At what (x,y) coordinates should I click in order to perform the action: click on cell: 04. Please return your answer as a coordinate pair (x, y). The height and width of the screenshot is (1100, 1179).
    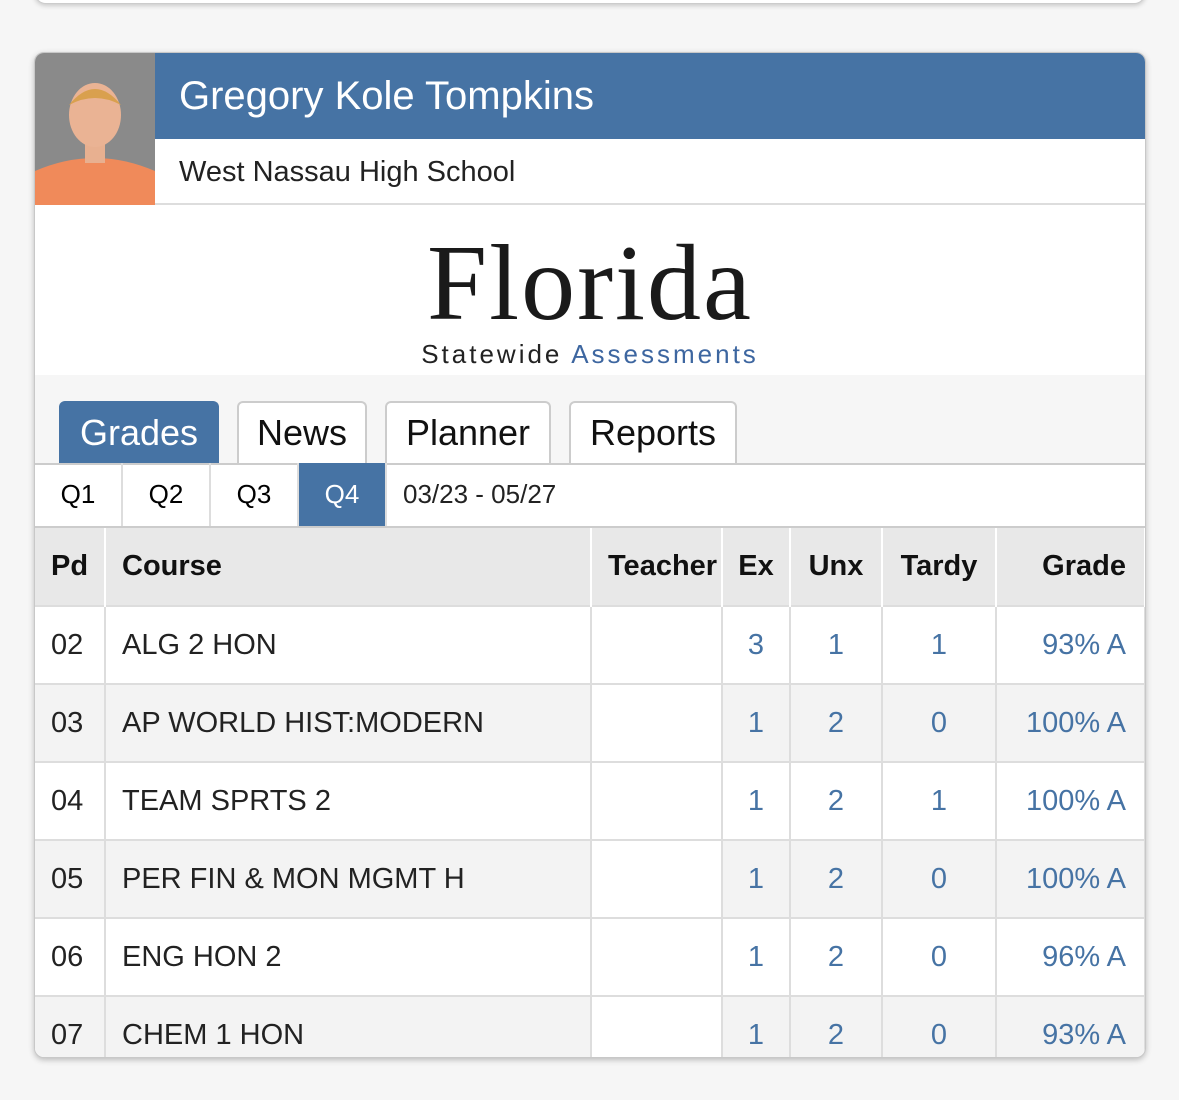
    Looking at the image, I should click on (70, 800).